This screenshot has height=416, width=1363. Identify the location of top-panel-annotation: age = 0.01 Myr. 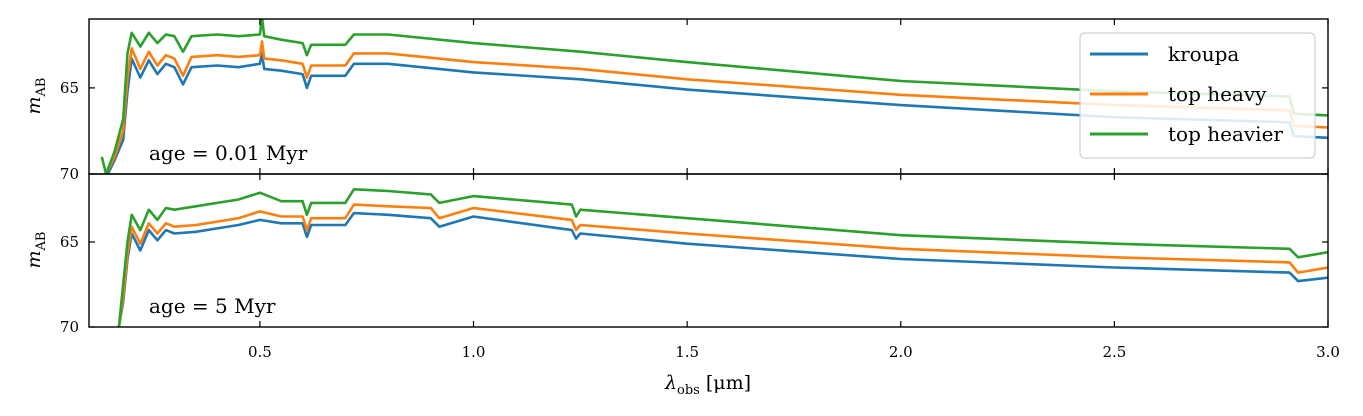
(228, 153).